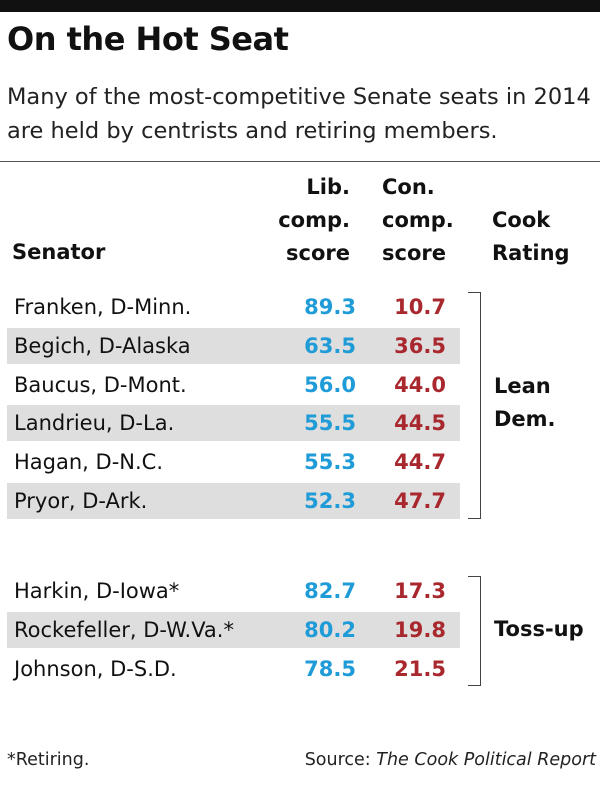 The image size is (600, 789). What do you see at coordinates (420, 629) in the screenshot?
I see `con-score: 19.8` at bounding box center [420, 629].